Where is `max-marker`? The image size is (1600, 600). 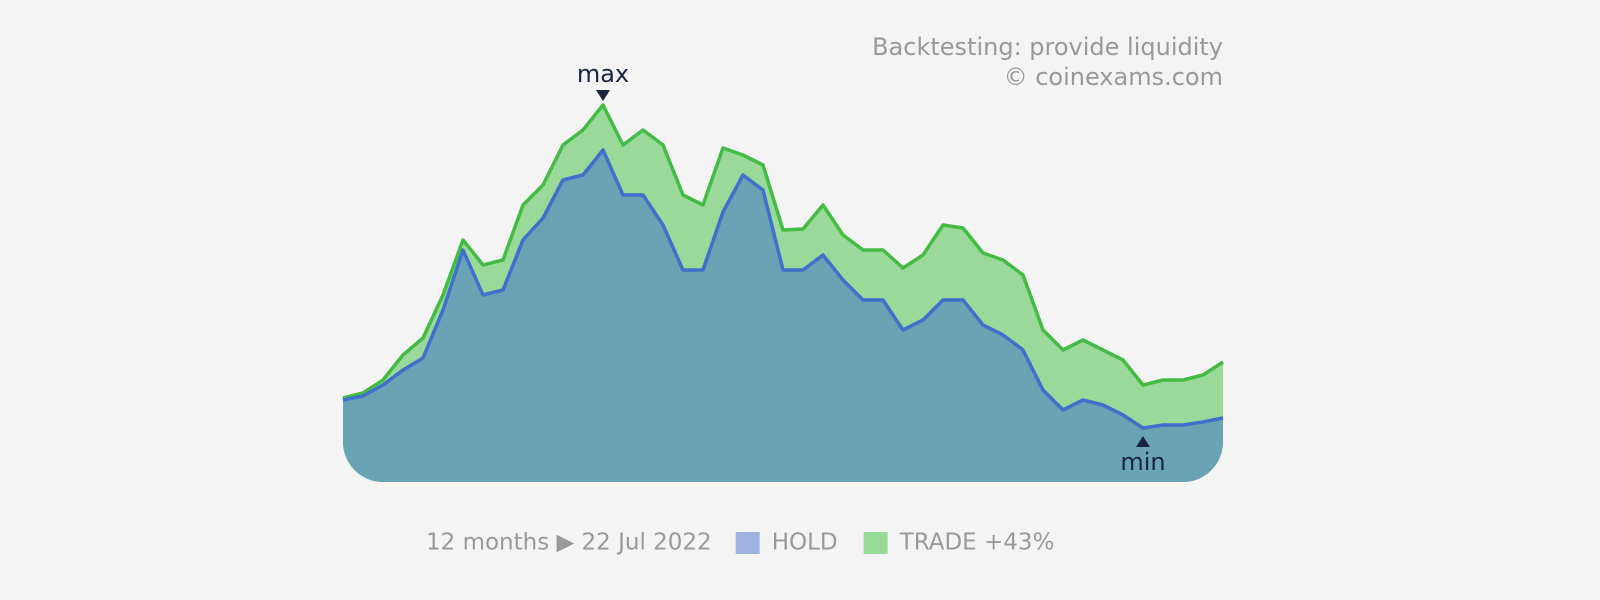
max-marker is located at coordinates (603, 95).